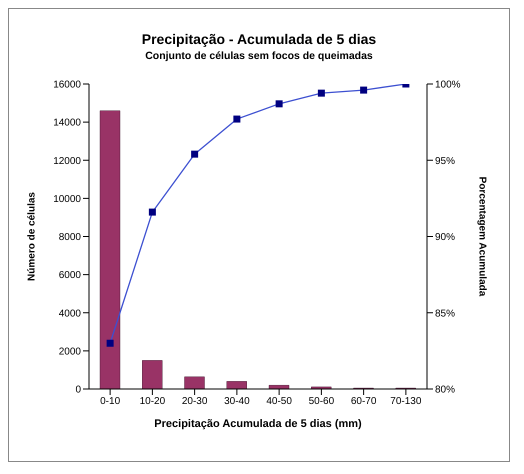  Describe the element at coordinates (258, 424) in the screenshot. I see `x-axis-title: Precipitação Acumulada de 5 dias (mm)` at that location.